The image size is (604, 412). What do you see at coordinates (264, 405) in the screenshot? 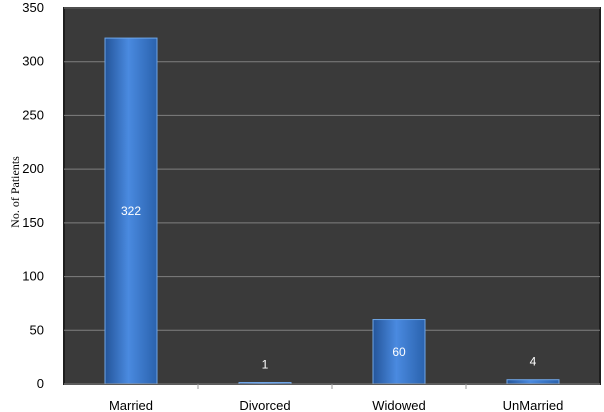
I see `x-tick-label: Divorced` at bounding box center [264, 405].